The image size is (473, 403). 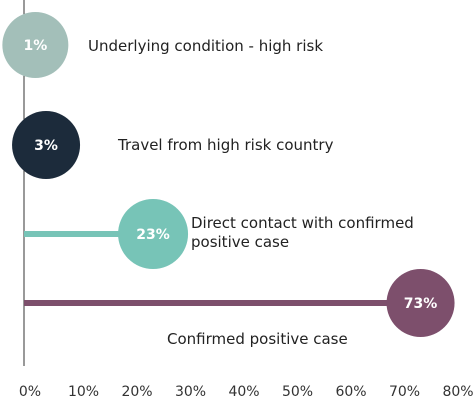 I want to click on value-label: 1%, so click(x=35, y=46).